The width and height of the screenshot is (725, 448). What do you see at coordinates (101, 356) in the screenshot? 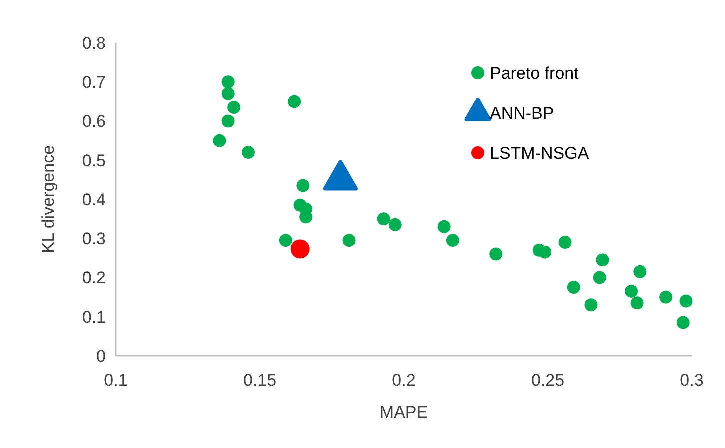
I see `y-tick-label: 0` at bounding box center [101, 356].